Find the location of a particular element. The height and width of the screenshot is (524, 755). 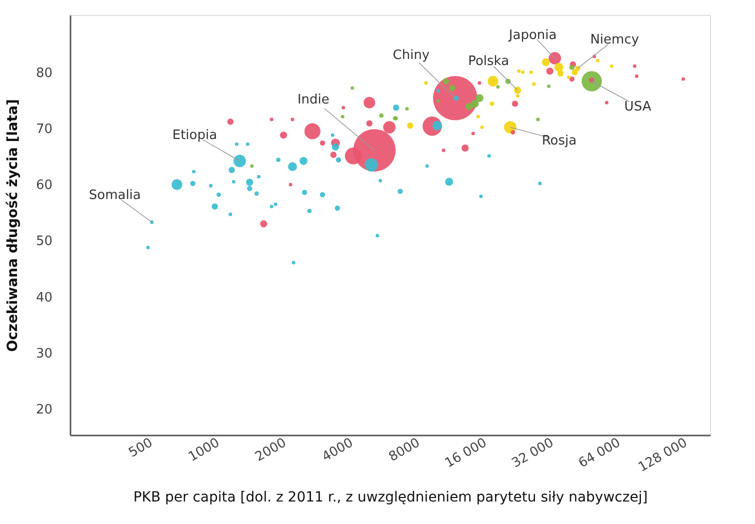

y-tick-label: 50 is located at coordinates (44, 242).